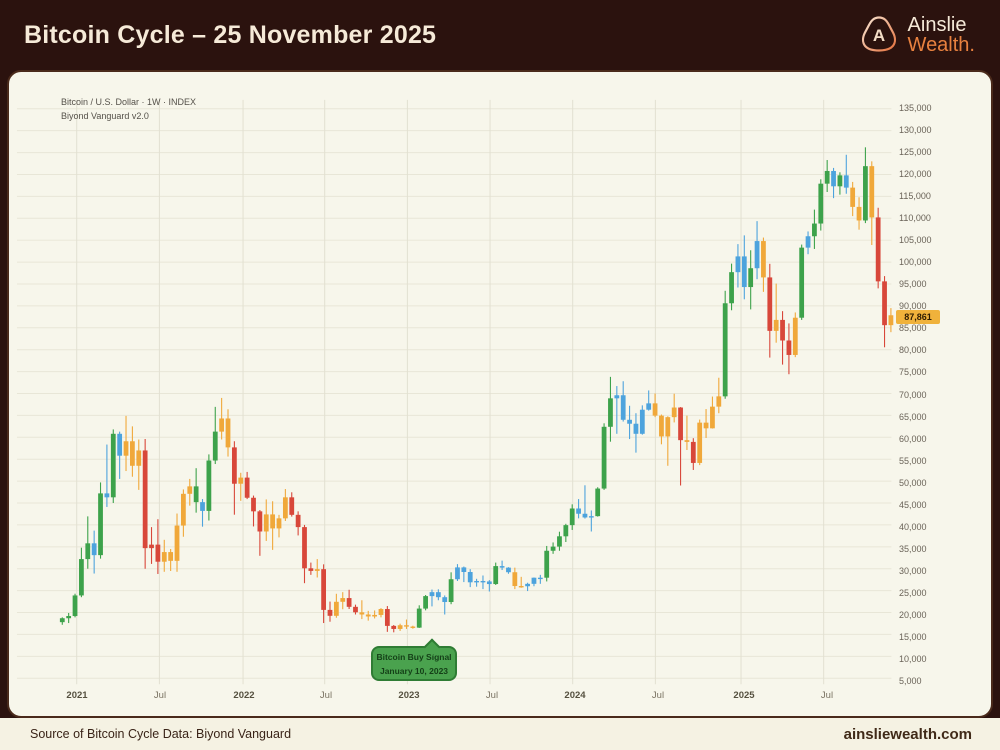 The image size is (1000, 750). Describe the element at coordinates (941, 45) in the screenshot. I see `brand-name-line2: Wealth.` at that location.